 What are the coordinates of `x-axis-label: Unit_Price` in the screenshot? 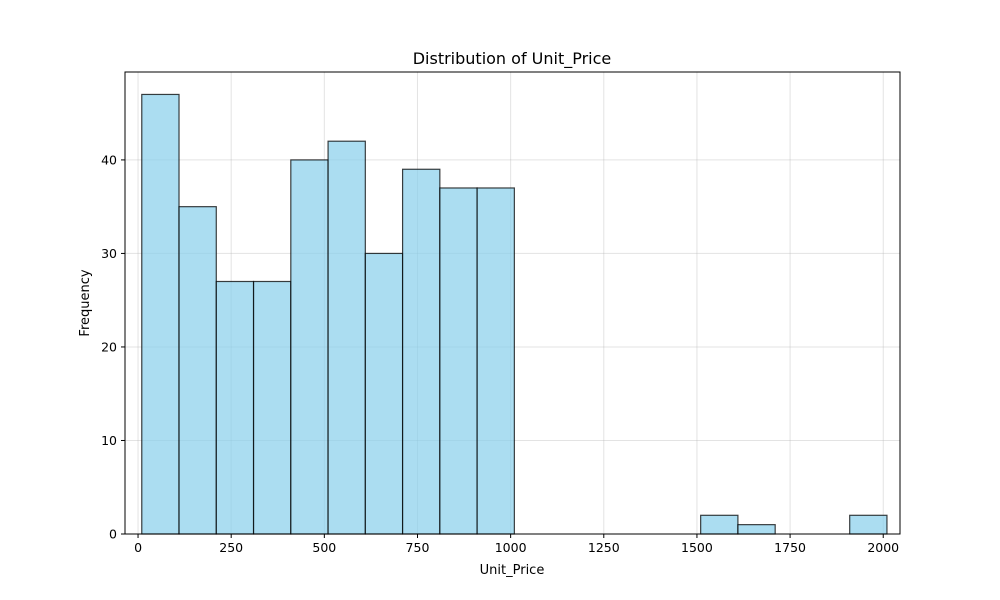 It's located at (512, 570).